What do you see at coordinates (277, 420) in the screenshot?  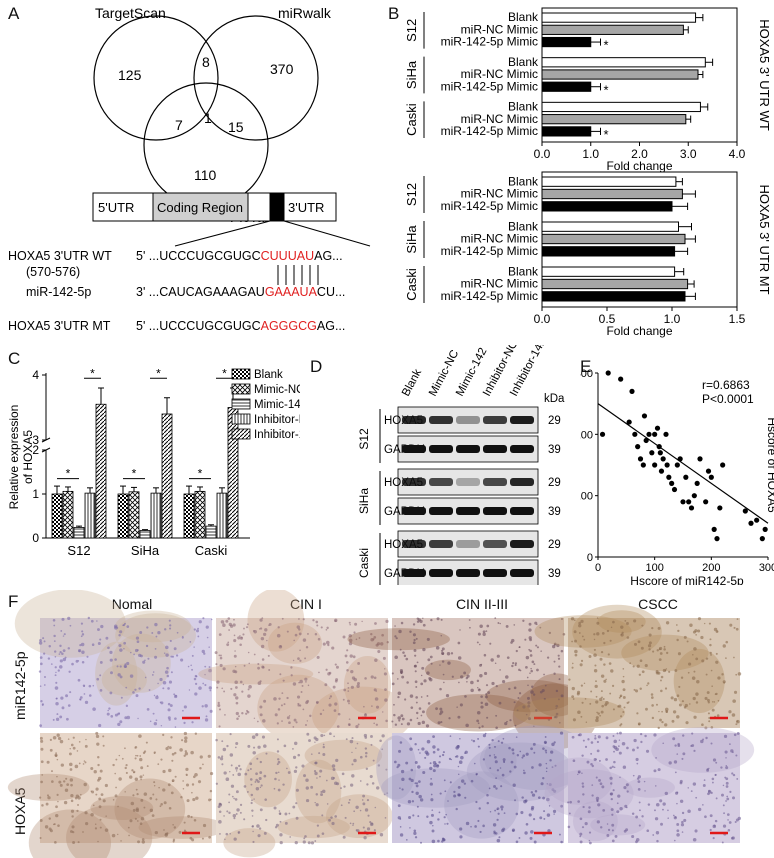 I see `legend-label-Inhibitor-NC: Inhibitor-NC` at bounding box center [277, 420].